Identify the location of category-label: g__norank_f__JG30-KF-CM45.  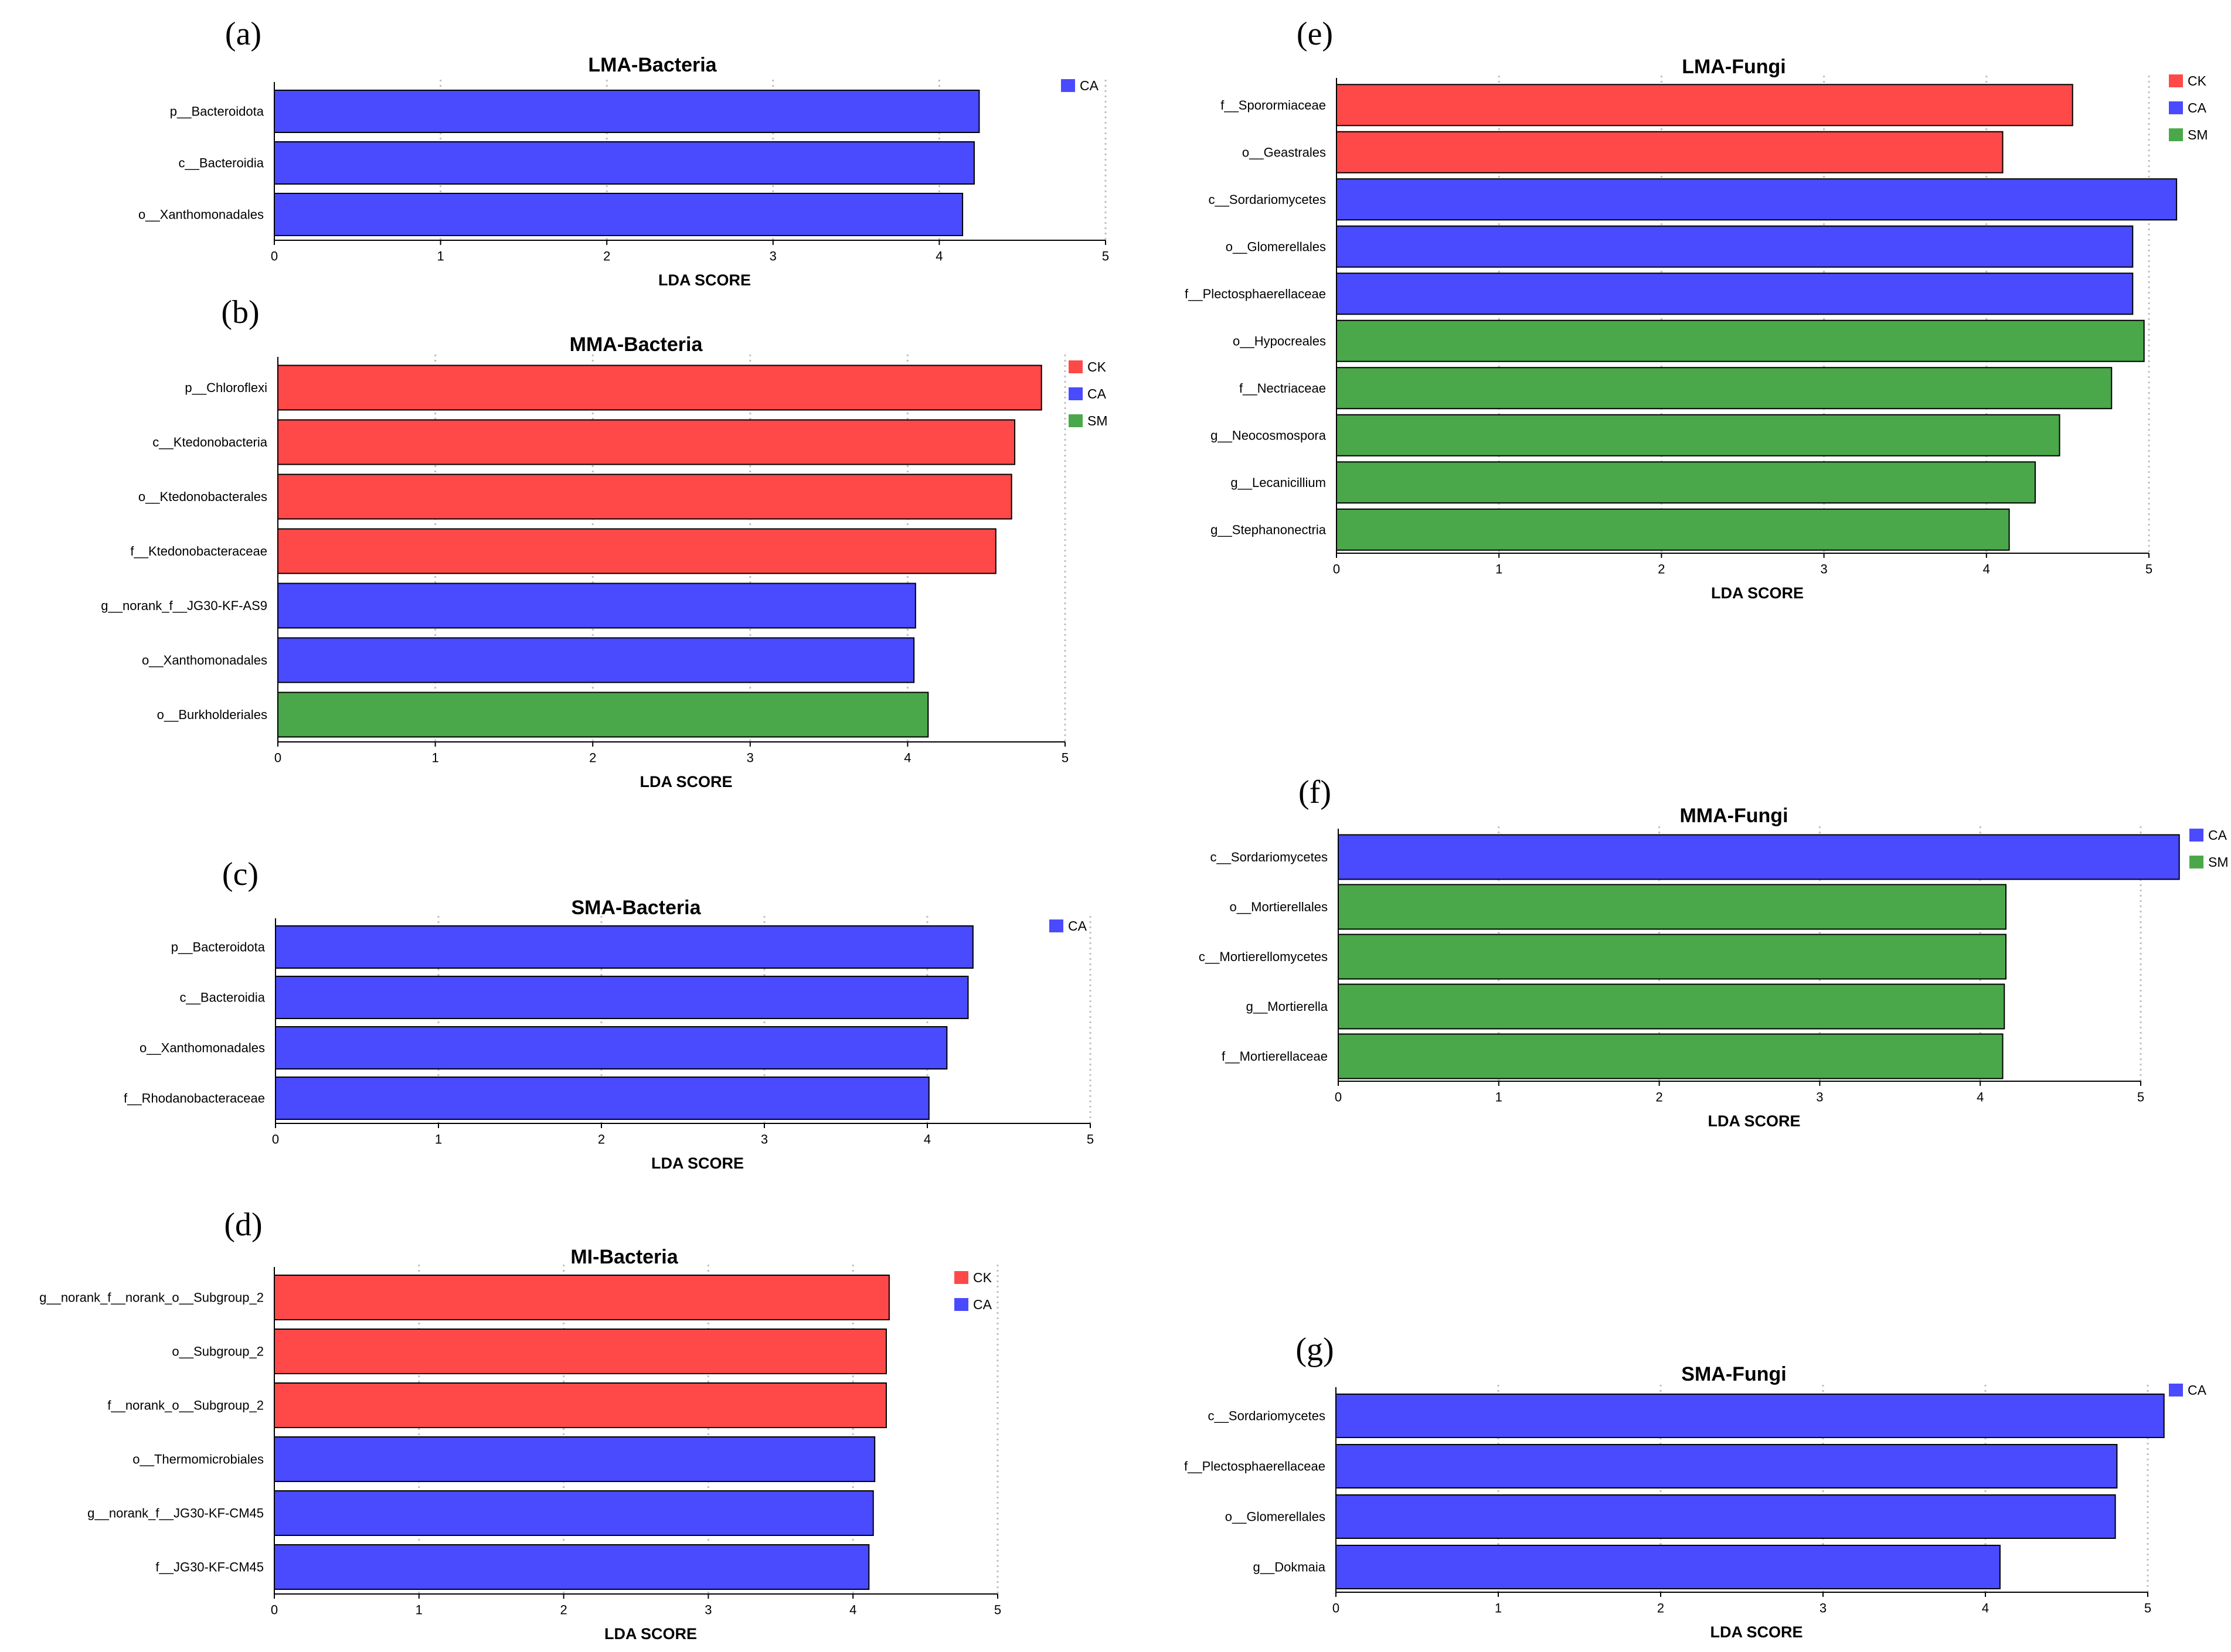
(175, 1513).